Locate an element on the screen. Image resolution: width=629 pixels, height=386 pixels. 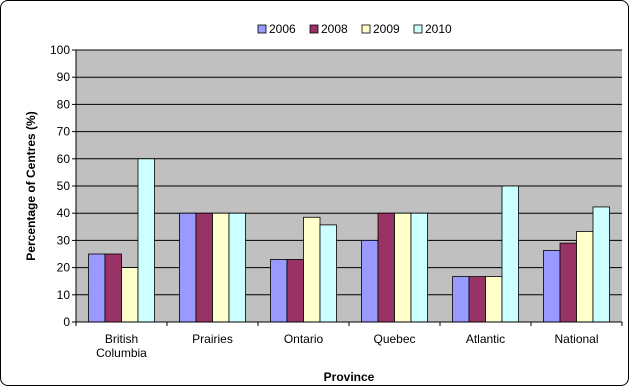
legend-swatch-2006 is located at coordinates (262, 29).